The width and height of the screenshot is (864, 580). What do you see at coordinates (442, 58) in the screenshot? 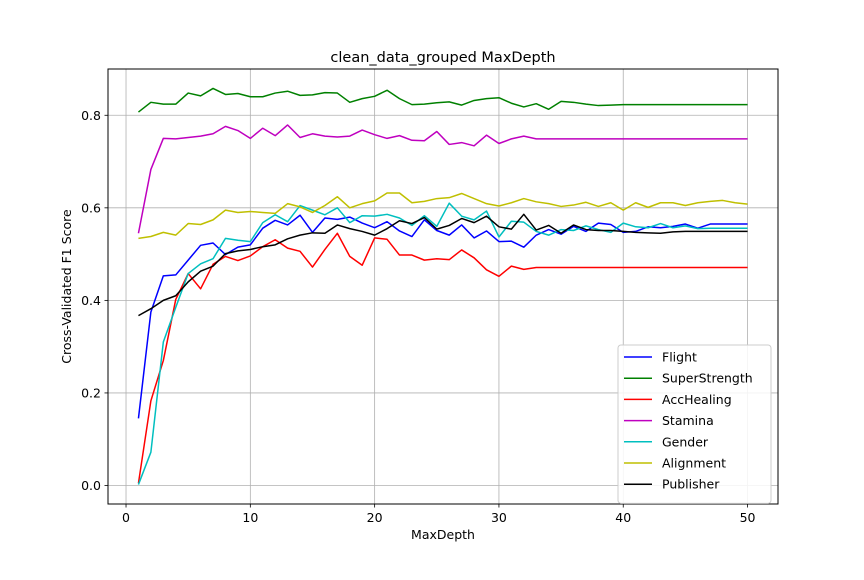
I see `chart-title: clean_data_grouped MaxDepth` at bounding box center [442, 58].